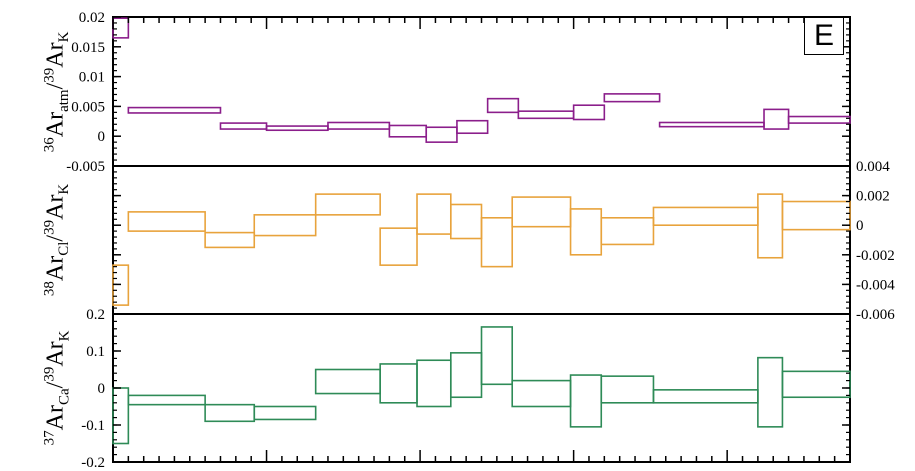  Describe the element at coordinates (95, 352) in the screenshot. I see `y-tick-label-p2-1: 0.1` at that location.